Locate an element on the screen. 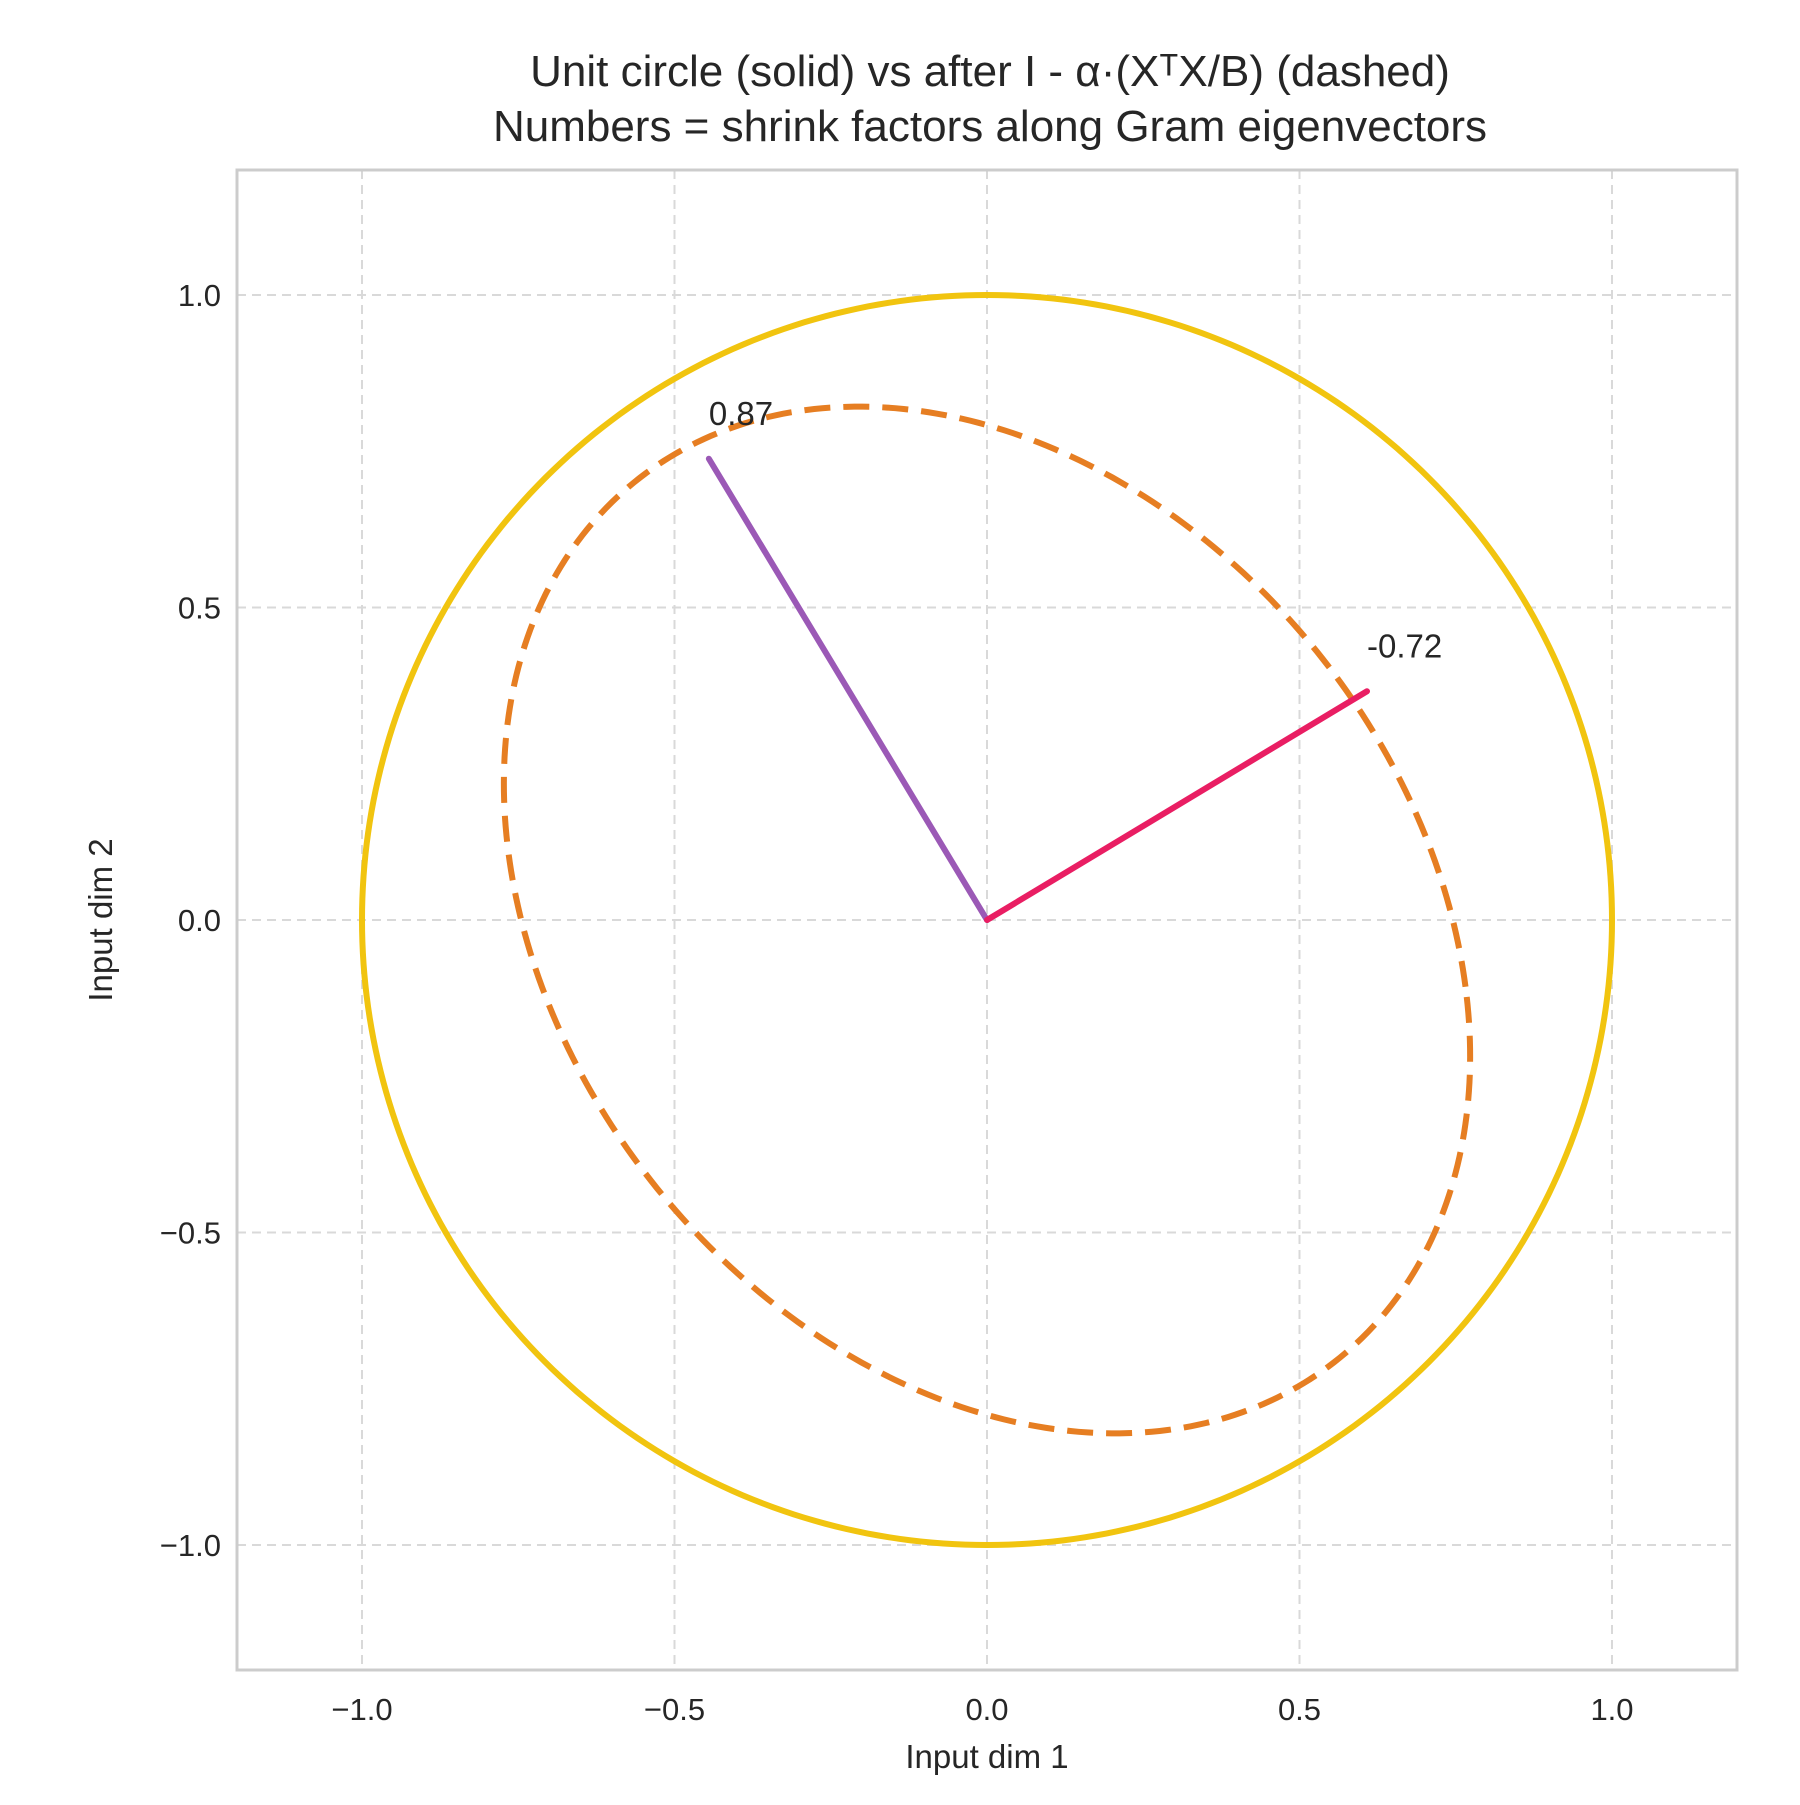 The height and width of the screenshot is (1805, 1800). y-tick-label: −1.0 is located at coordinates (190, 1545).